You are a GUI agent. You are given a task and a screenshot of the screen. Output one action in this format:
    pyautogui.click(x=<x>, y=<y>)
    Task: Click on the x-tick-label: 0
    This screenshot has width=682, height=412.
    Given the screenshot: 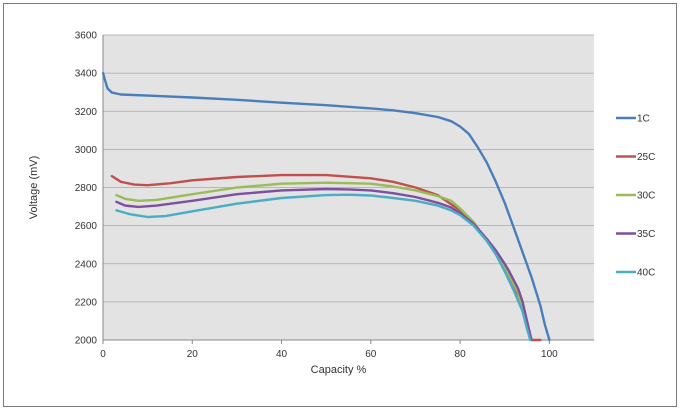 What is the action you would take?
    pyautogui.click(x=103, y=354)
    